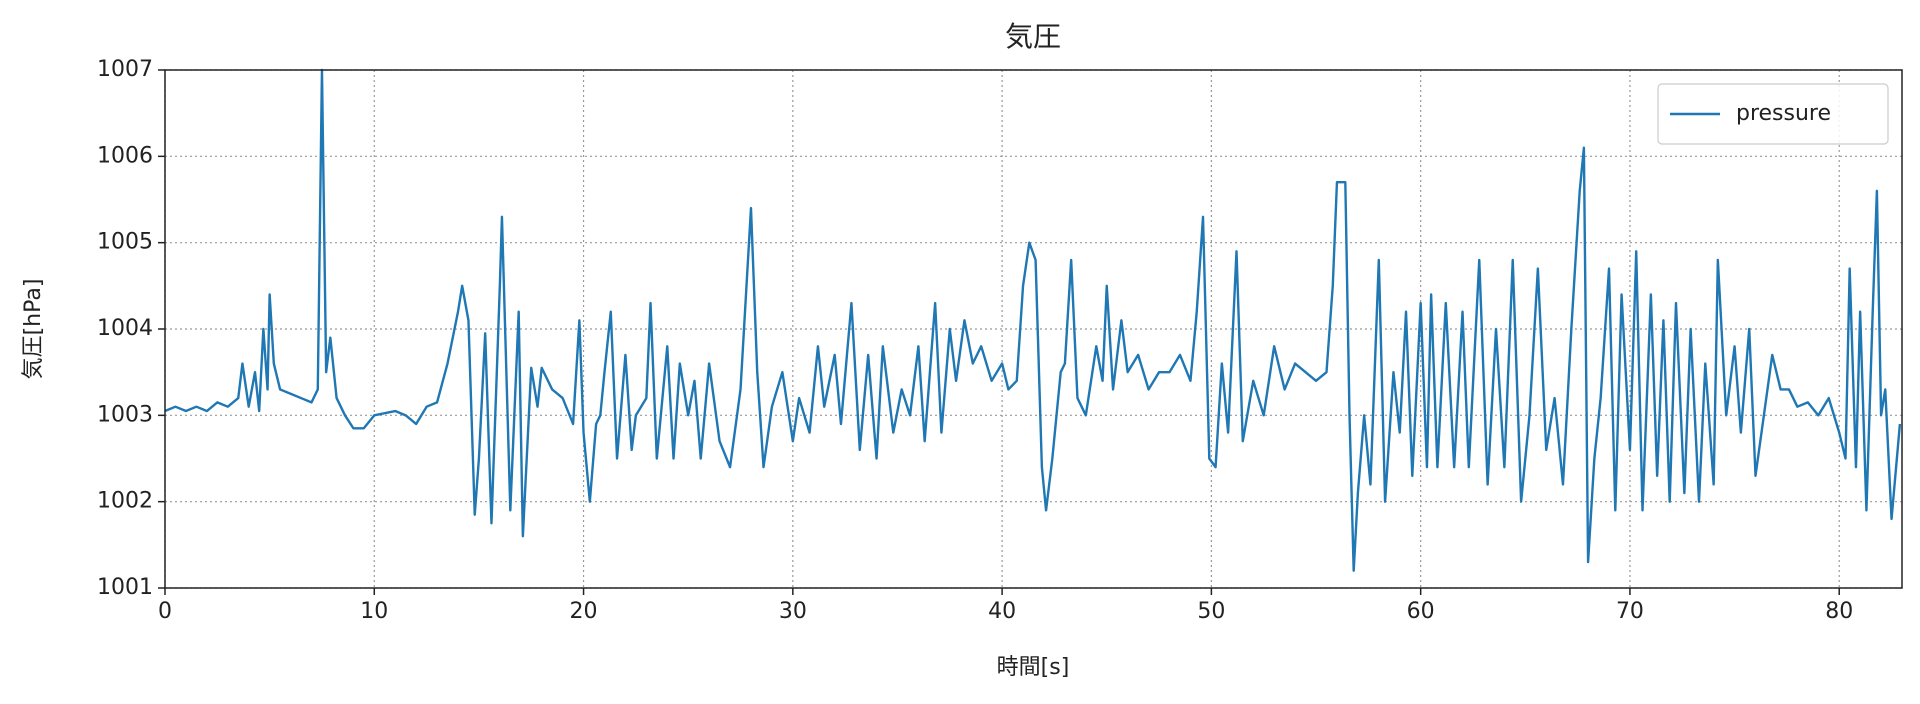 The width and height of the screenshot is (1920, 704). Describe the element at coordinates (125, 242) in the screenshot. I see `y-tick-label: 1005` at that location.